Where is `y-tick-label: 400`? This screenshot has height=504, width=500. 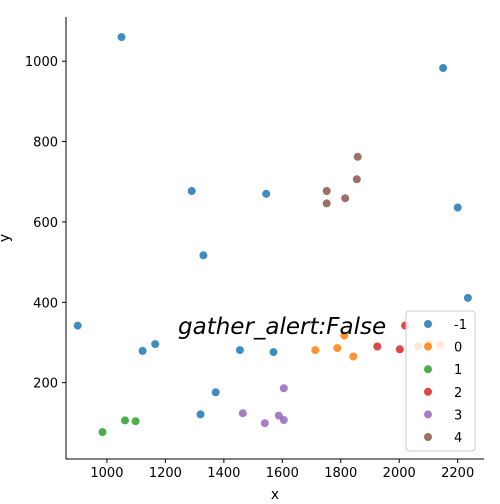 y-tick-label: 400 is located at coordinates (45, 303).